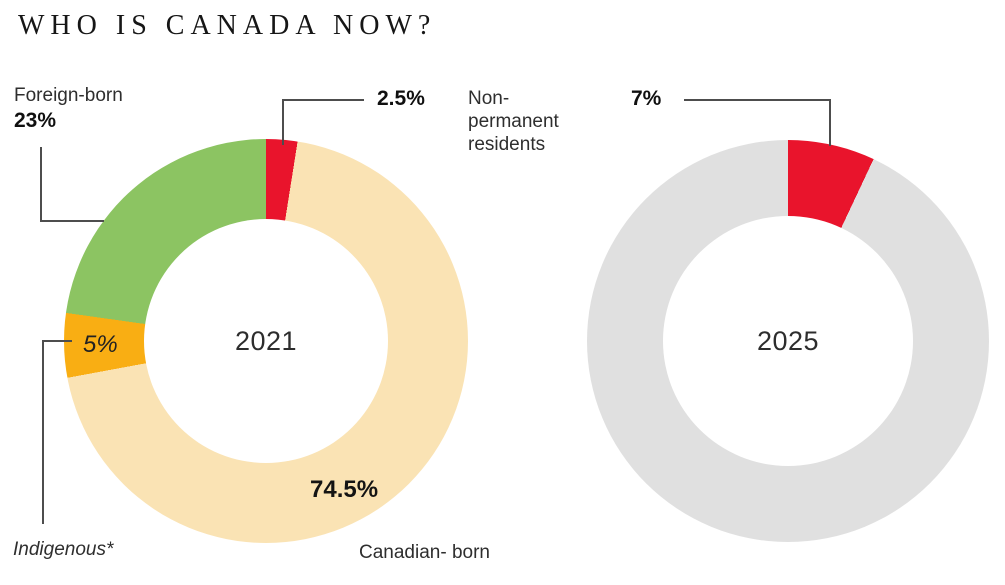  I want to click on donut-2025-hole: 2025, so click(788, 341).